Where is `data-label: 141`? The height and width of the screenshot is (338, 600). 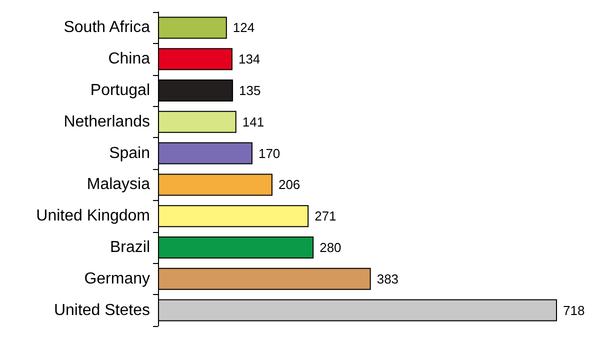 data-label: 141 is located at coordinates (253, 122).